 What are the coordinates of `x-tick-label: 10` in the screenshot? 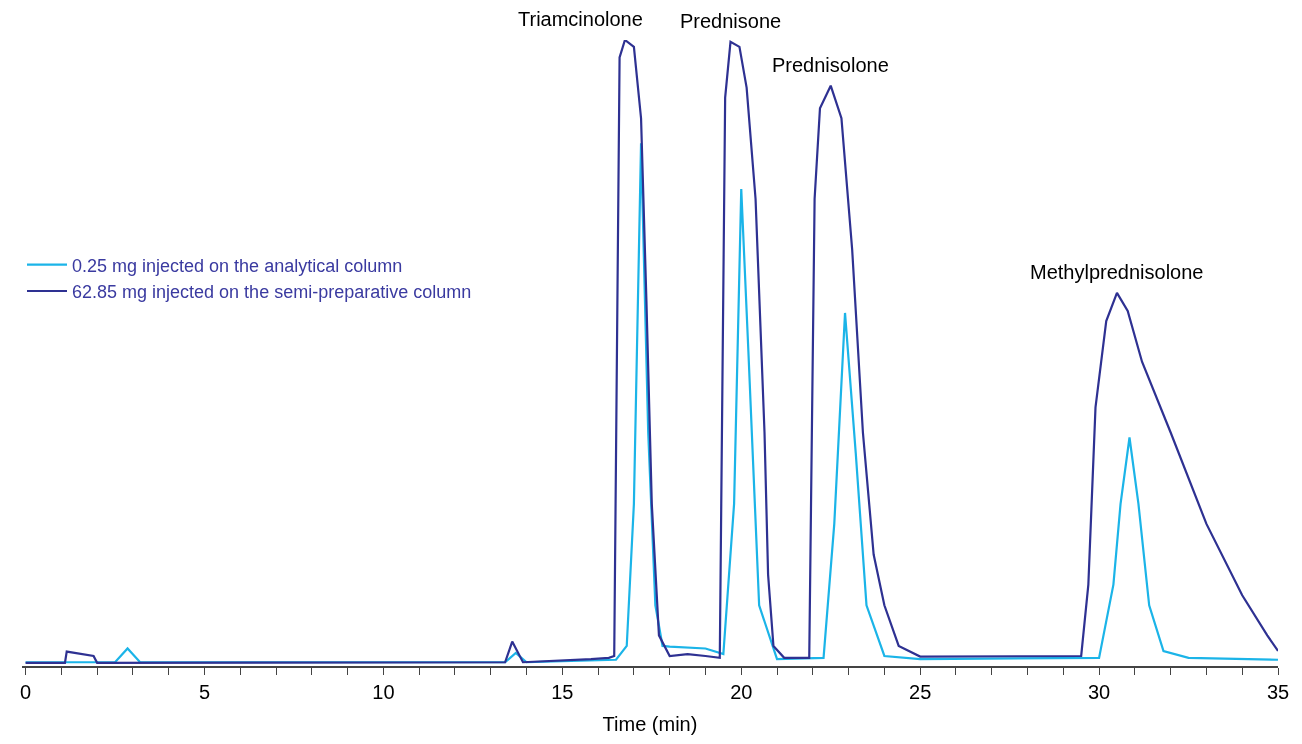 It's located at (383, 691).